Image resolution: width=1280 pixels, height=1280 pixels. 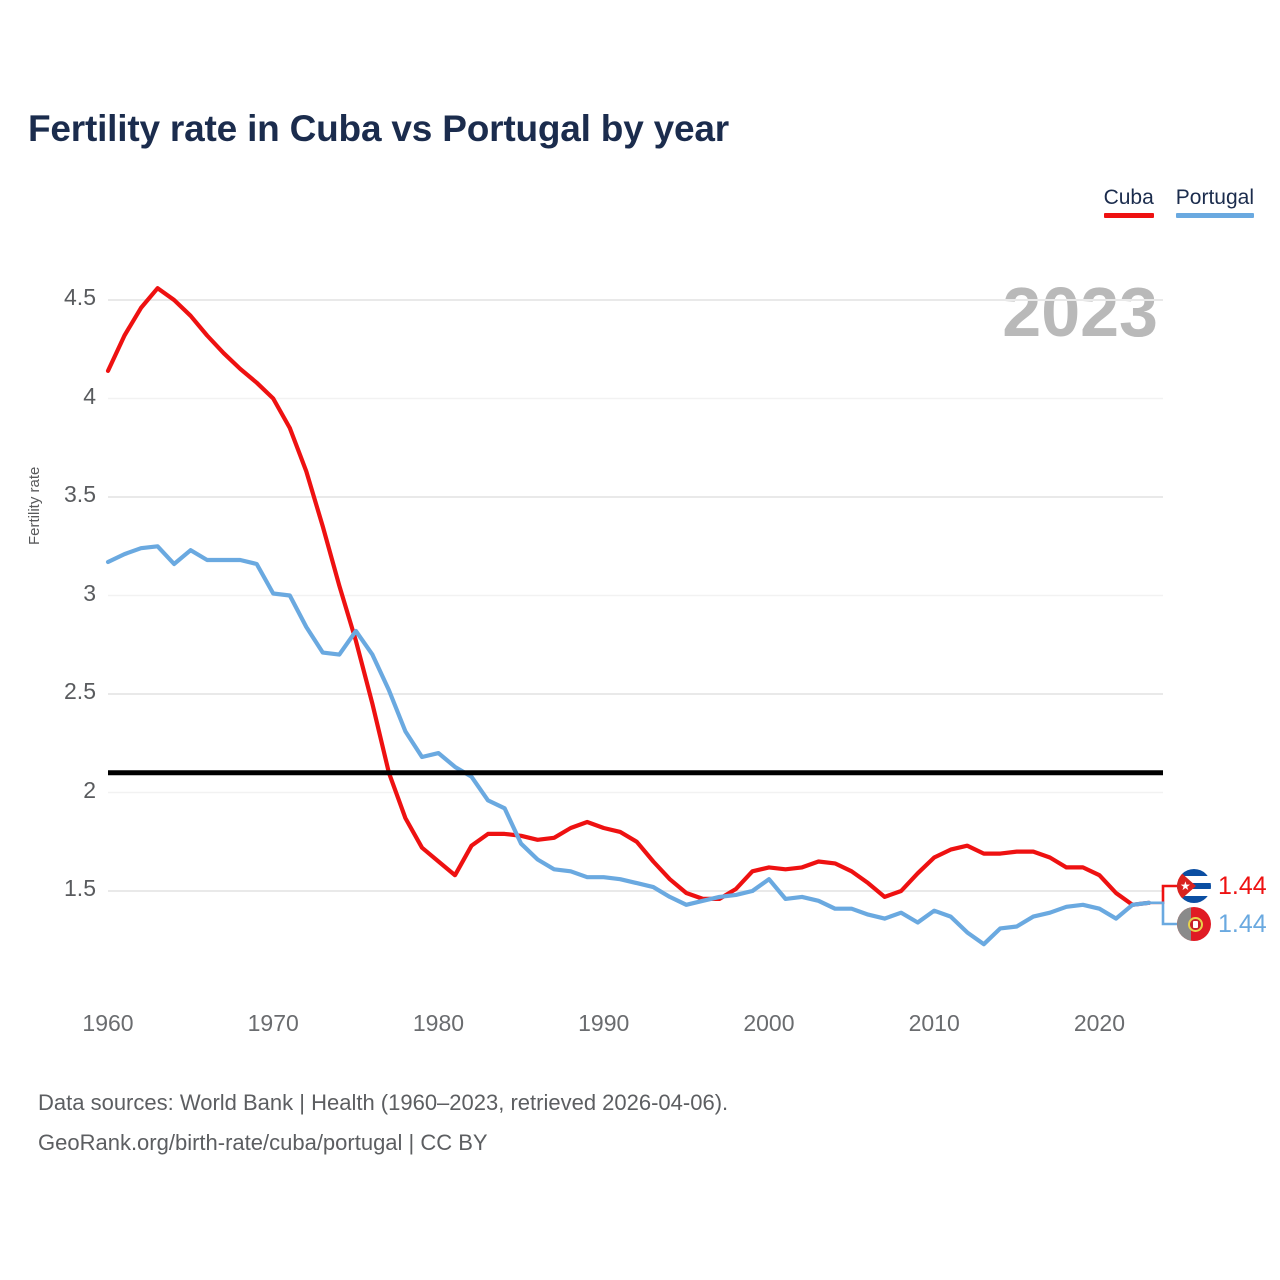 I want to click on y-tick-label: 2.5, so click(x=80, y=691).